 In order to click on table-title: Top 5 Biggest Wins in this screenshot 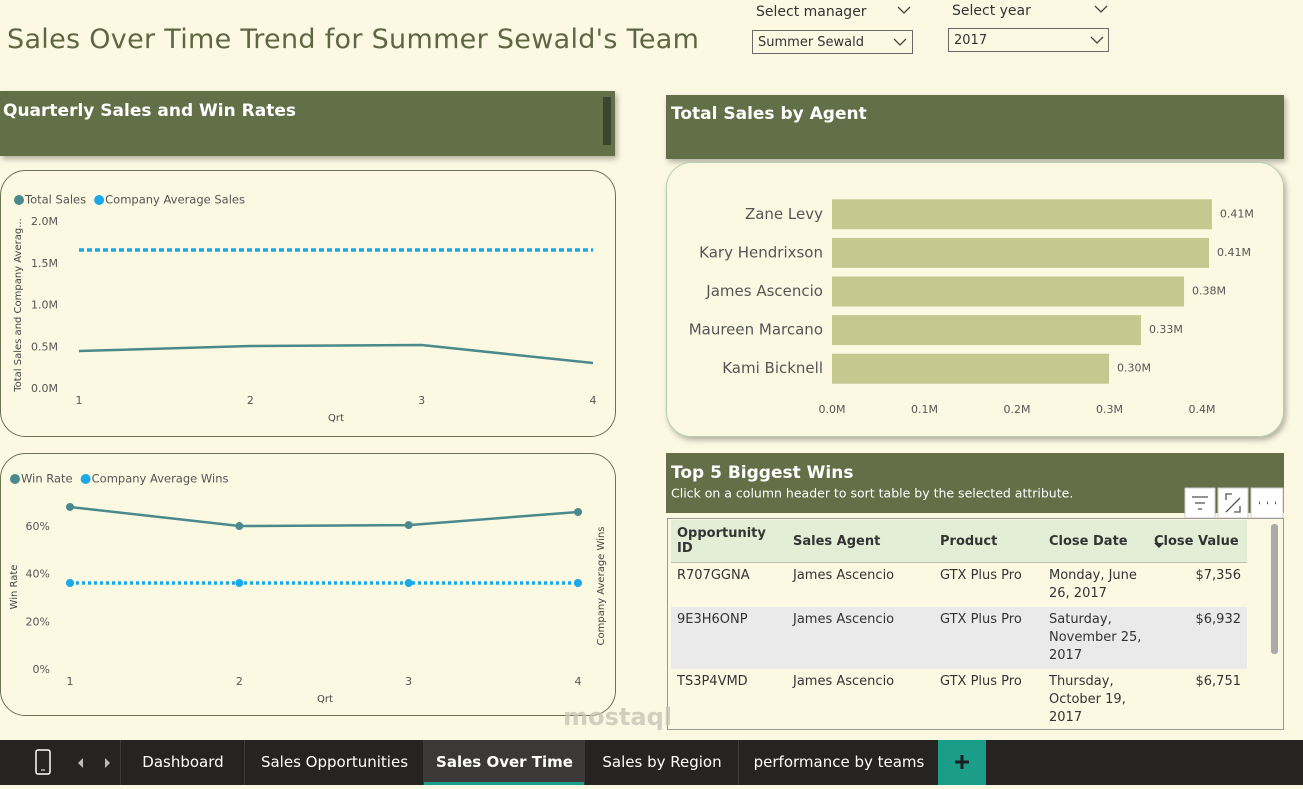, I will do `click(762, 473)`.